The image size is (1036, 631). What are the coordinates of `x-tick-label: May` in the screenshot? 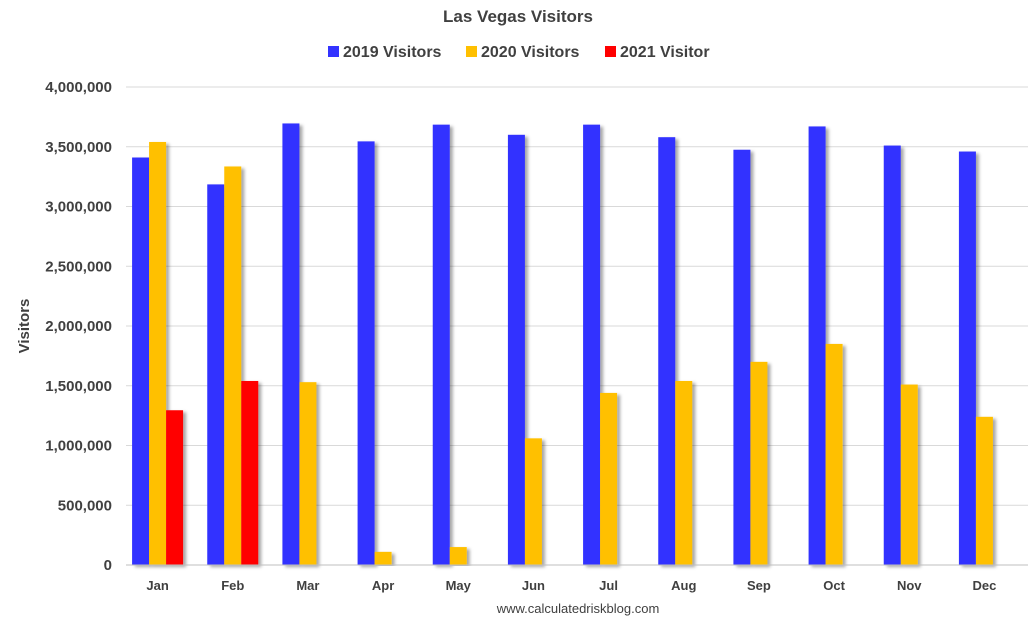 It's located at (459, 585).